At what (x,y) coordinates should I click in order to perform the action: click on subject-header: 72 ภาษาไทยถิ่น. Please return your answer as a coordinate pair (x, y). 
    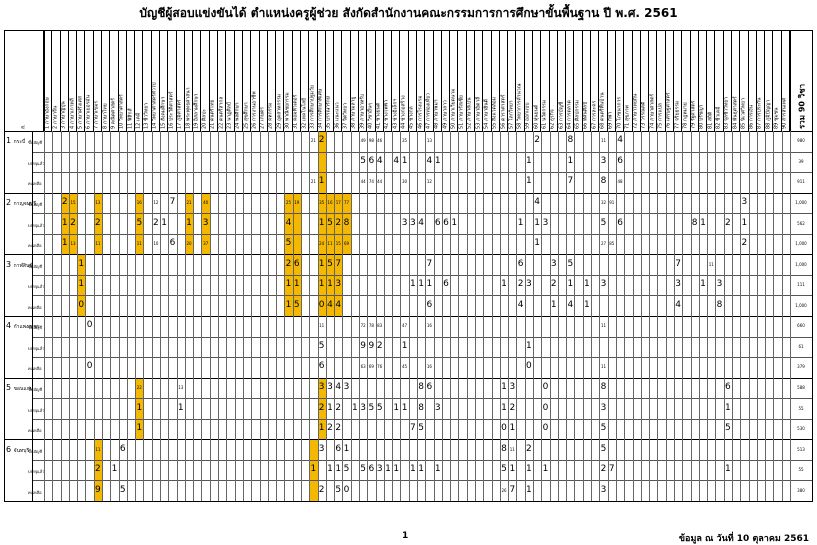
    Looking at the image, I should click on (637, 81).